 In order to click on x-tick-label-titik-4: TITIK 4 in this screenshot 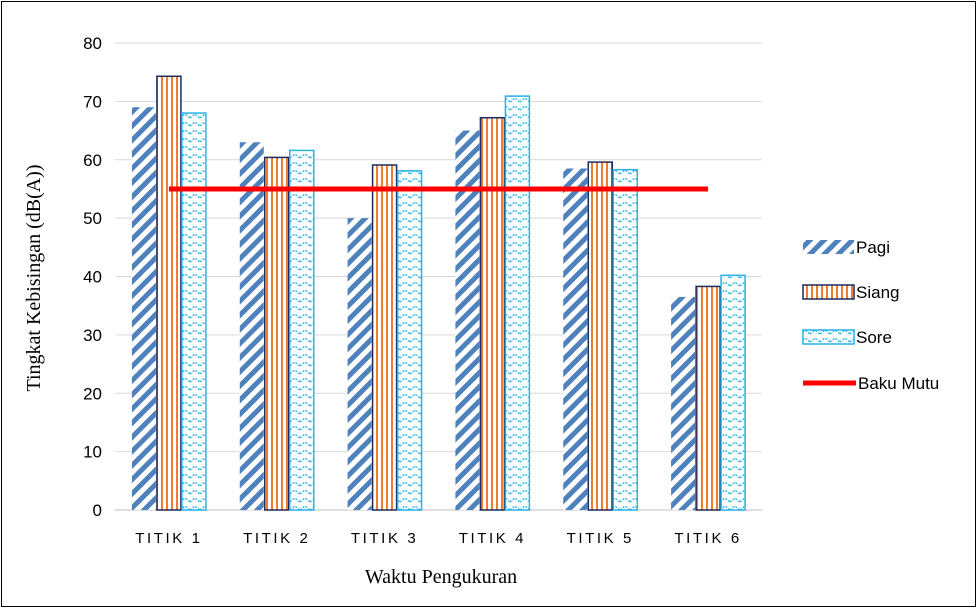, I will do `click(492, 538)`.